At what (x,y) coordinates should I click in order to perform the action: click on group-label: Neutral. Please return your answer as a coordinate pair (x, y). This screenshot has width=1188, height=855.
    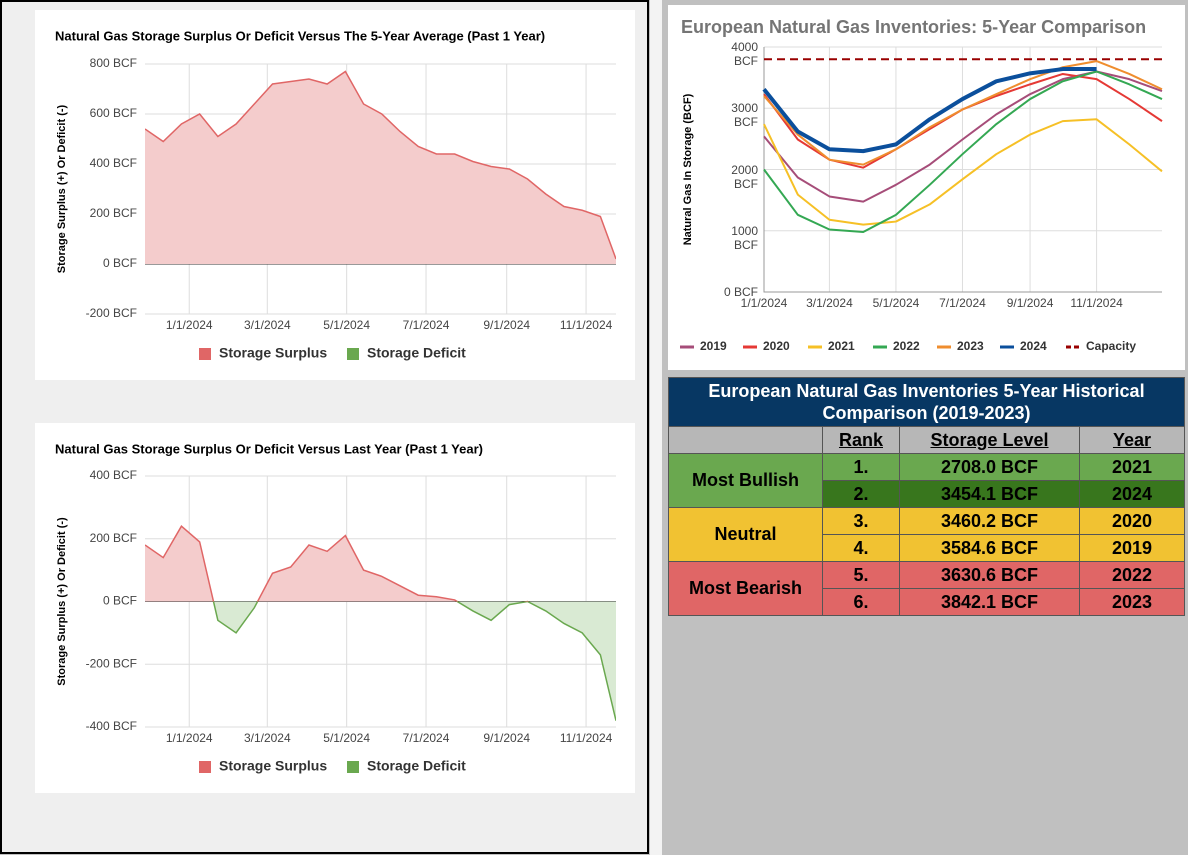
    Looking at the image, I should click on (745, 534).